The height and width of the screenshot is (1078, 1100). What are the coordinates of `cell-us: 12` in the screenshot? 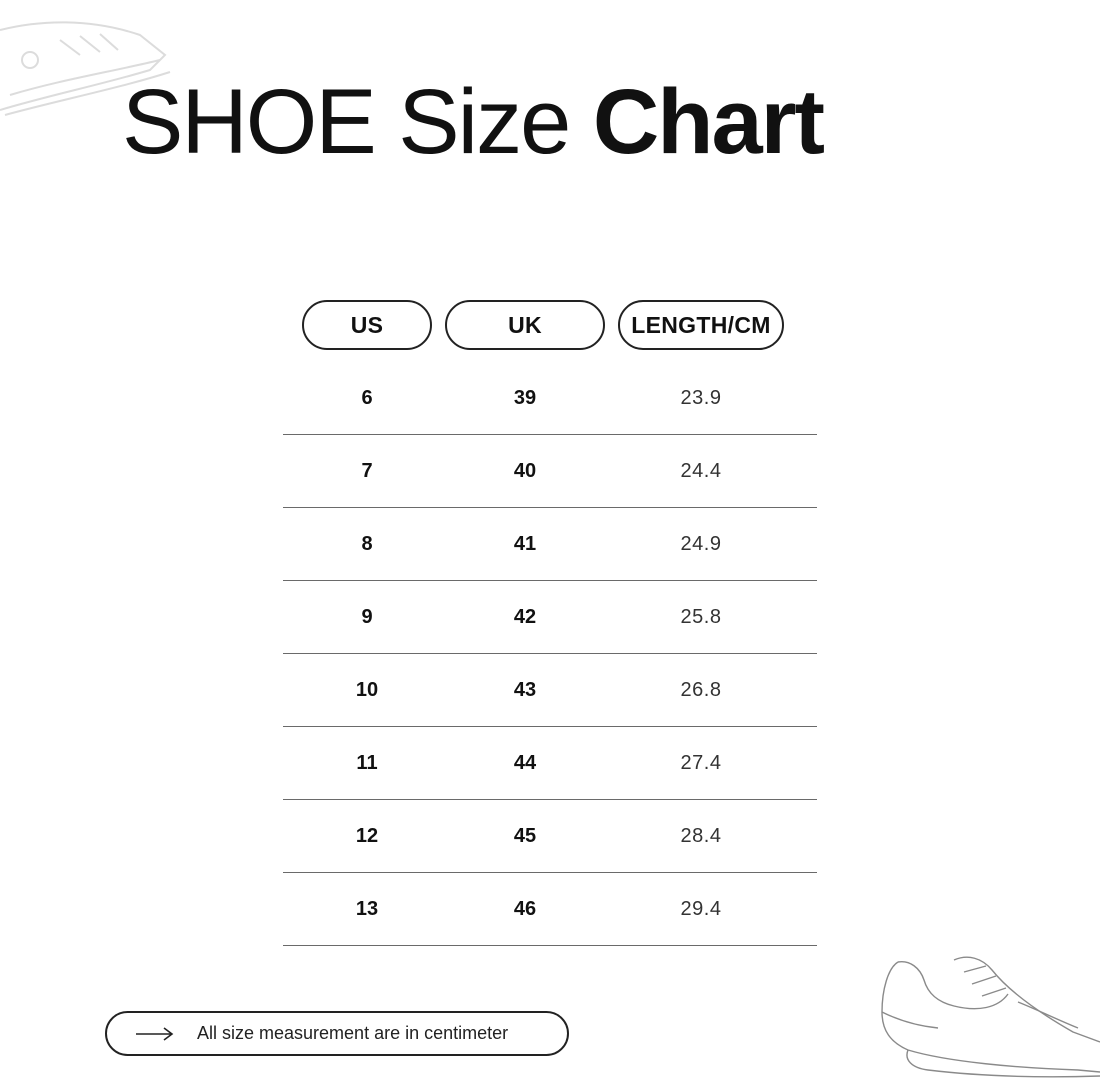 It's located at (367, 836).